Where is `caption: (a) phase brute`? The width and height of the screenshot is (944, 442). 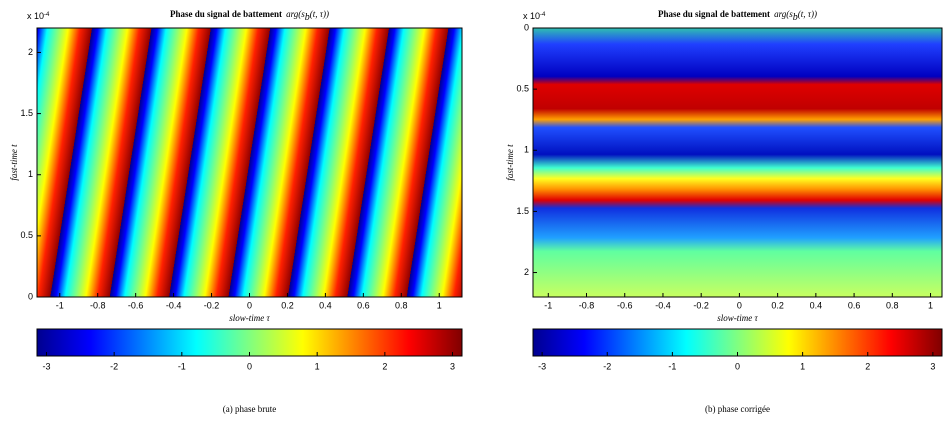
caption: (a) phase brute is located at coordinates (249, 409).